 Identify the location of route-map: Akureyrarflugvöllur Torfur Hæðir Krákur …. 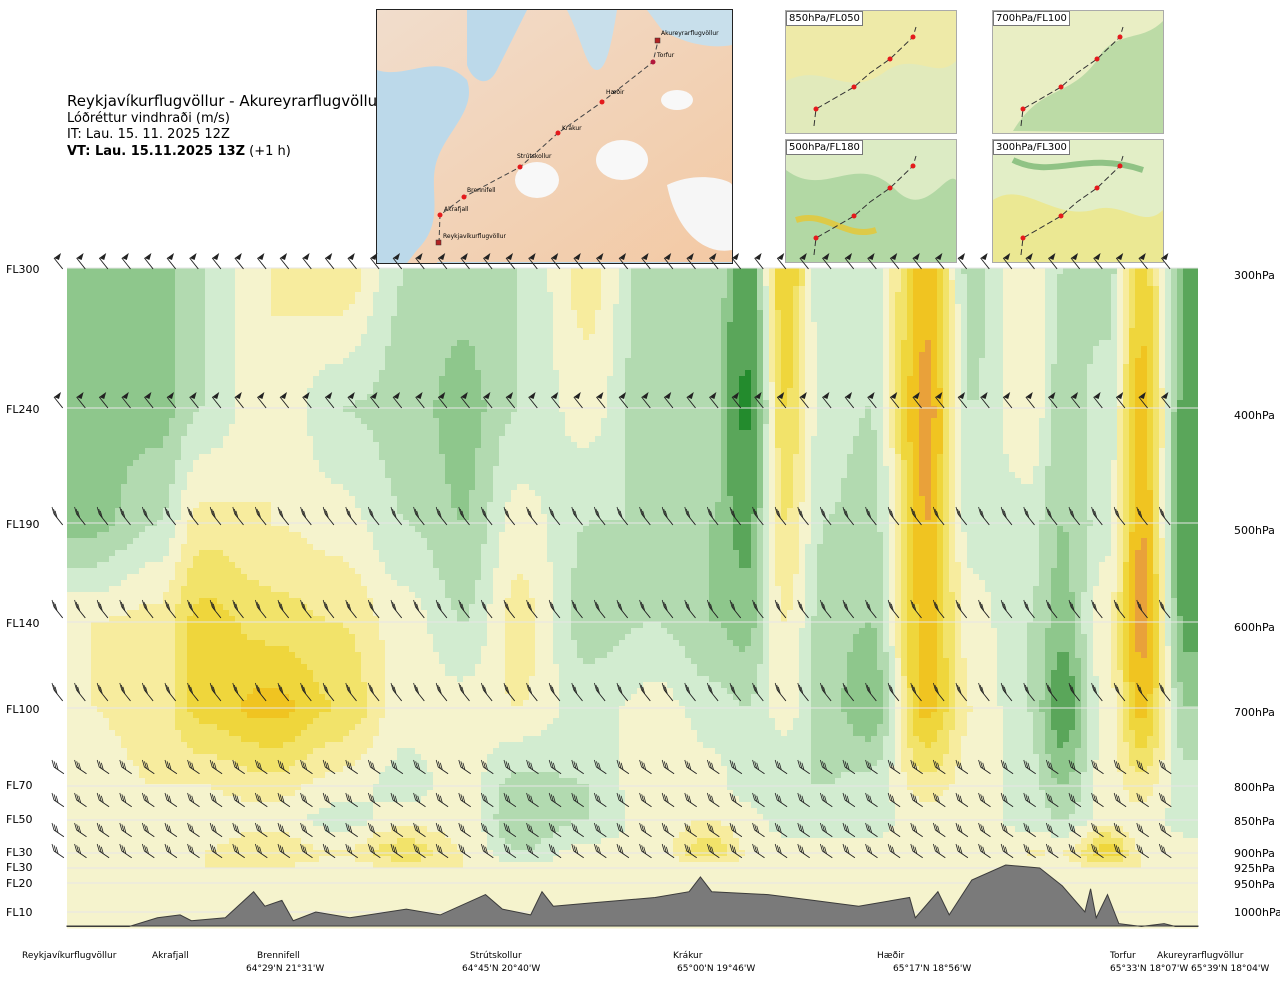
(554, 136).